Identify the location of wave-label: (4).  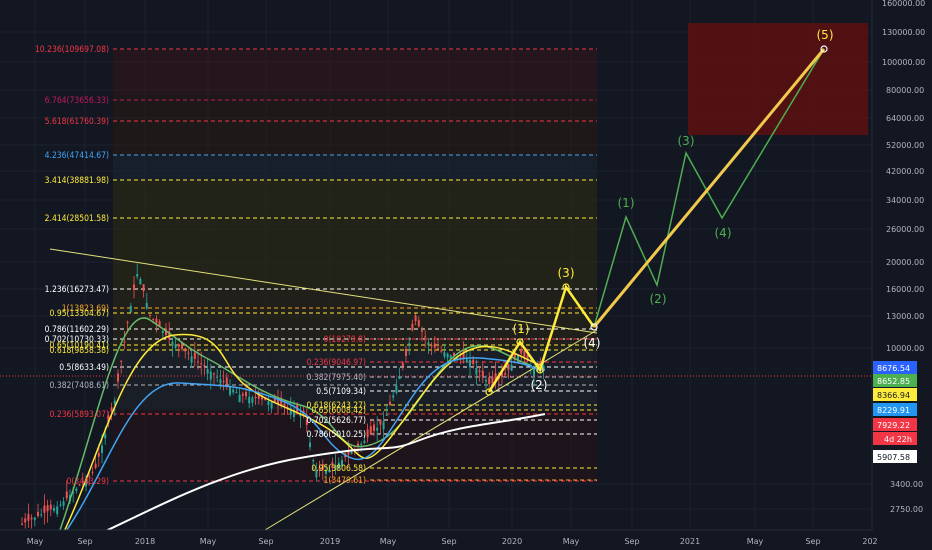
(592, 343).